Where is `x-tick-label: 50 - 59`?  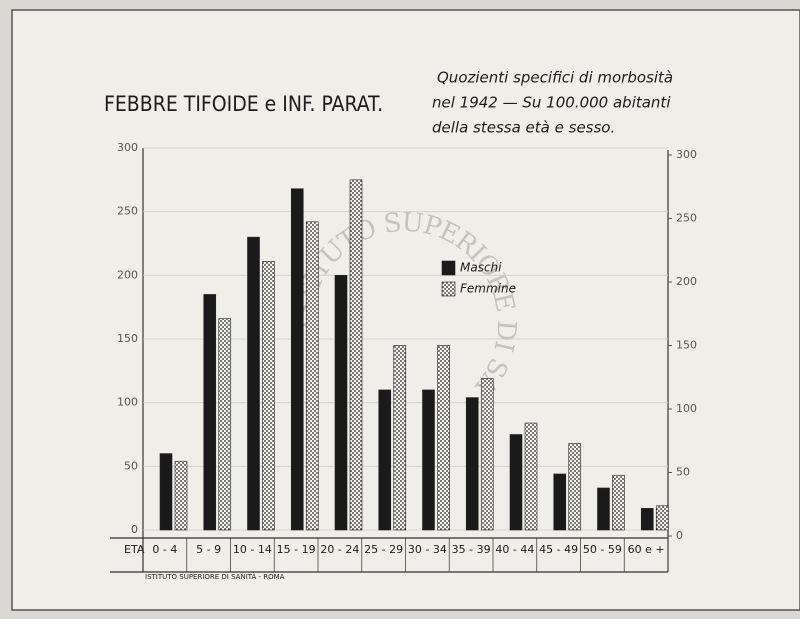
x-tick-label: 50 - 59 is located at coordinates (602, 549).